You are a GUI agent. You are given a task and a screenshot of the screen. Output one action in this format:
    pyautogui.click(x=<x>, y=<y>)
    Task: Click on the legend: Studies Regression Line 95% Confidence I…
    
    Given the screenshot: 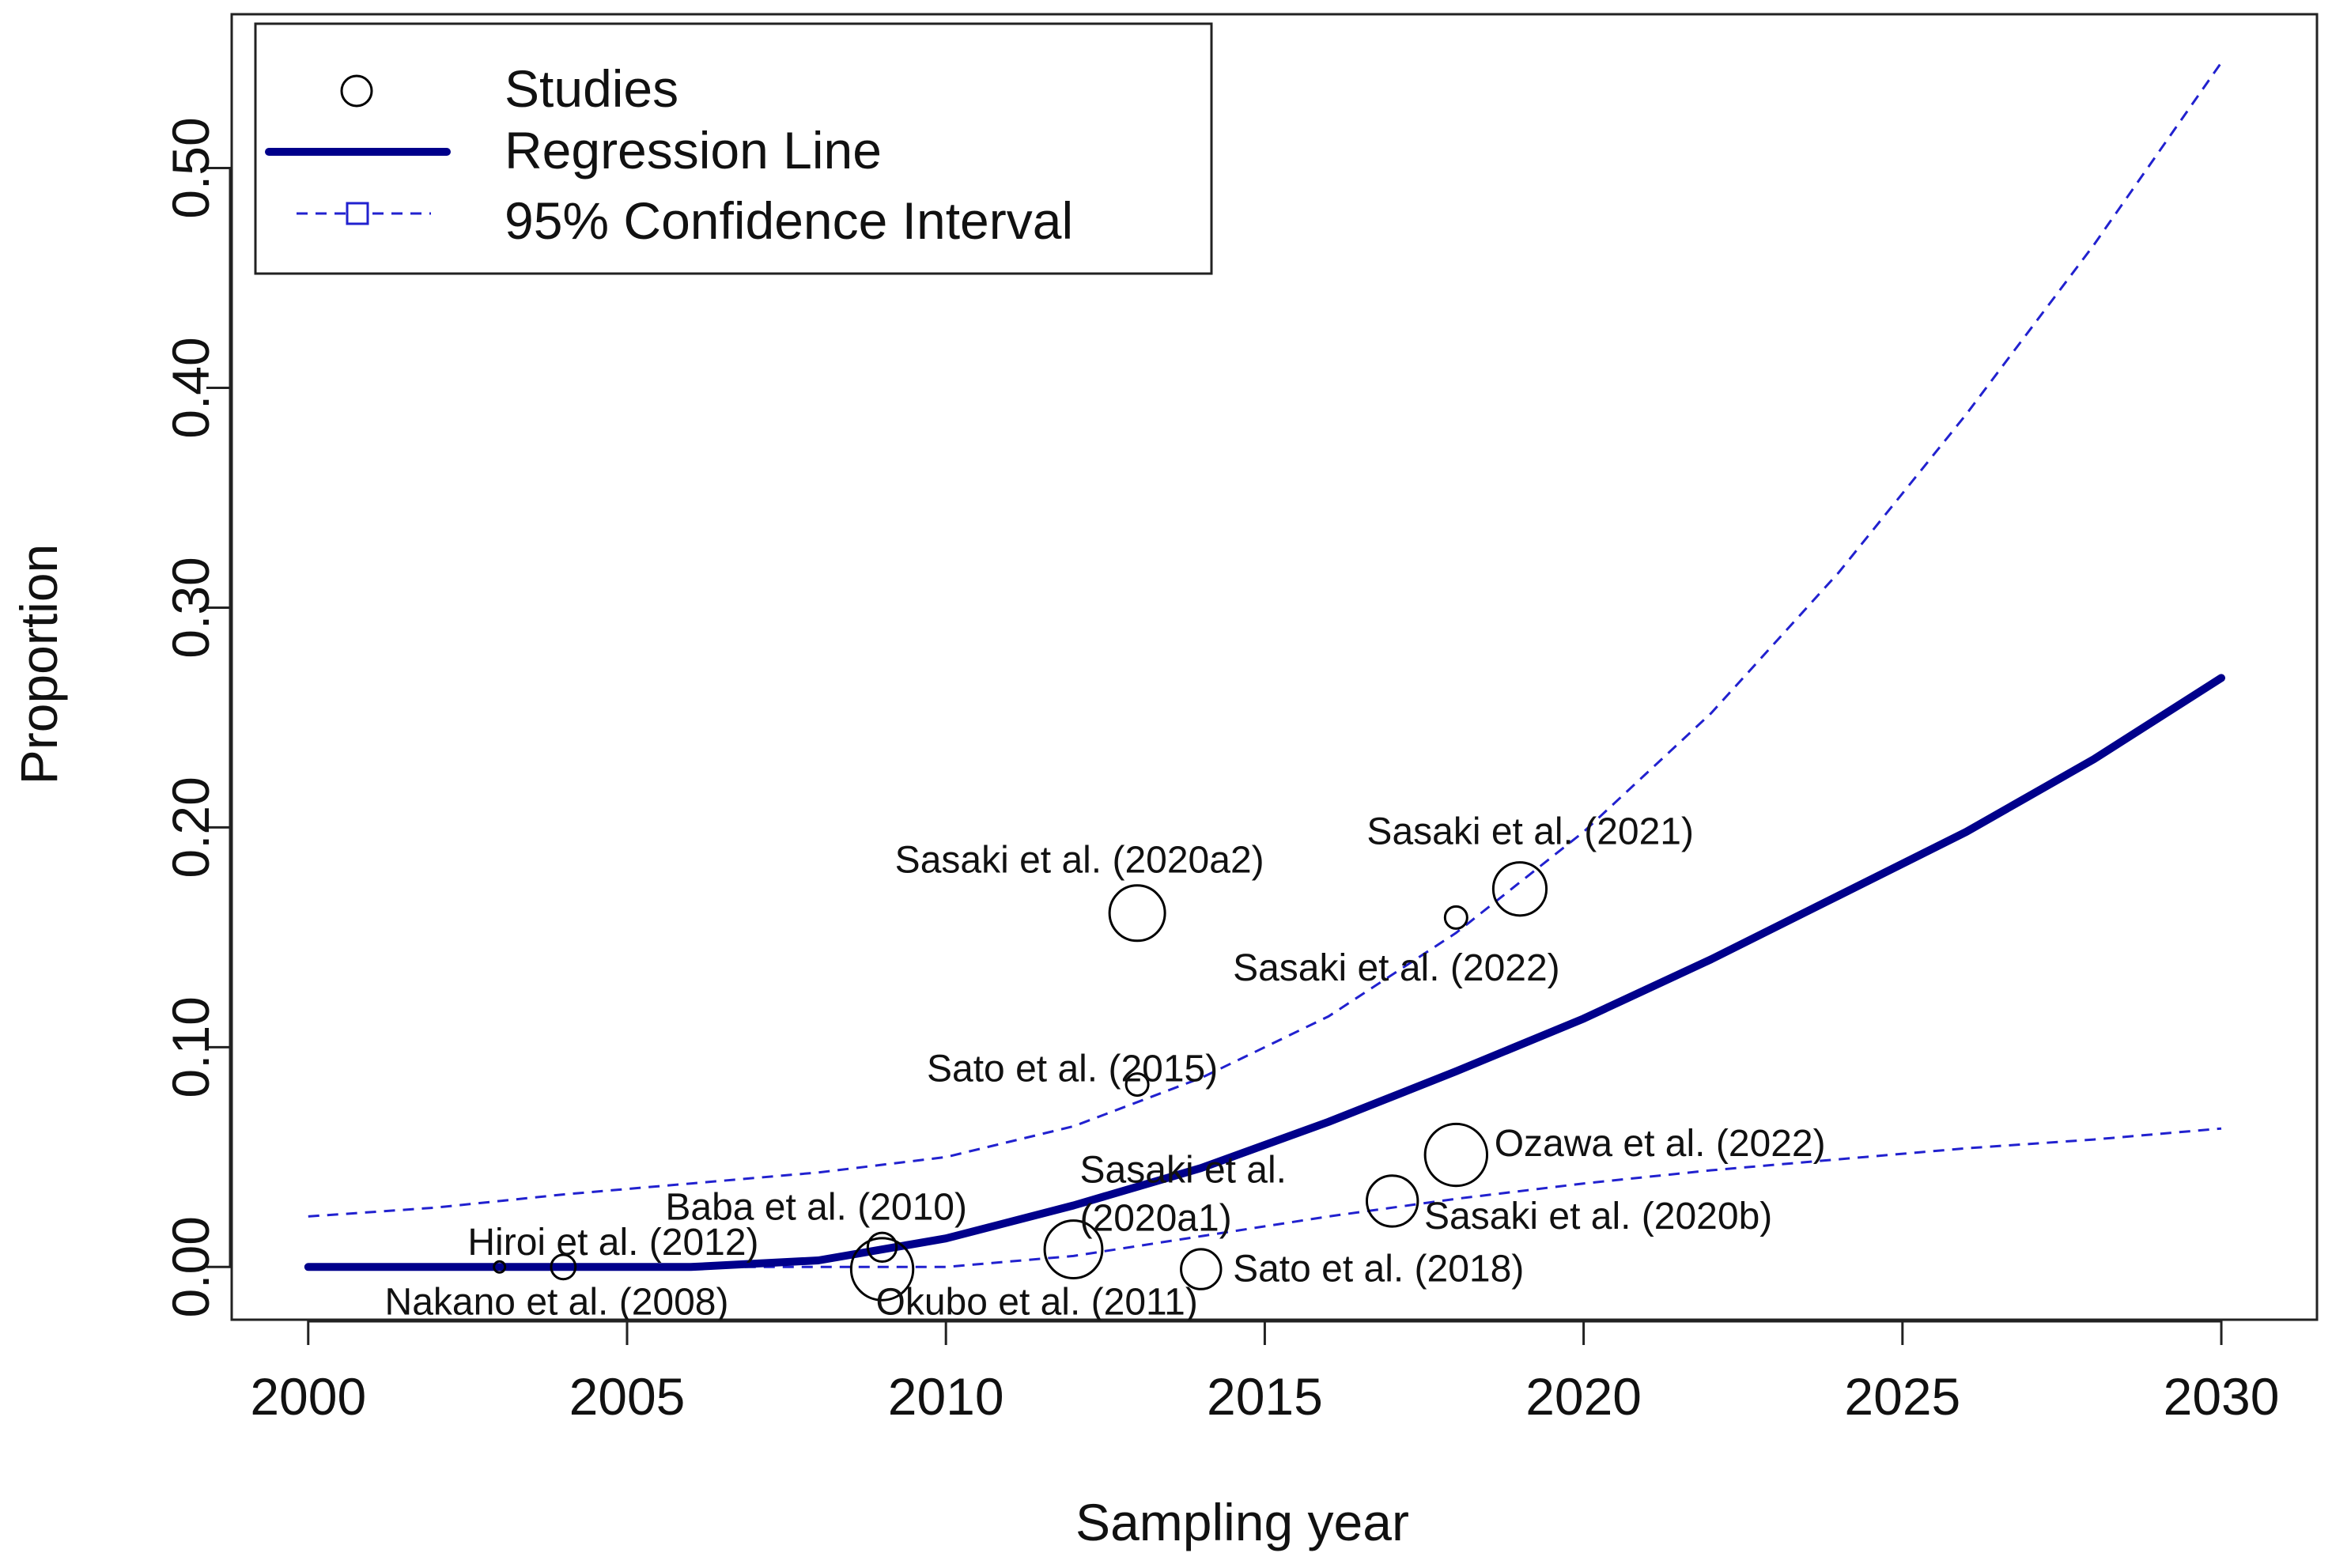 What is the action you would take?
    pyautogui.click(x=734, y=148)
    